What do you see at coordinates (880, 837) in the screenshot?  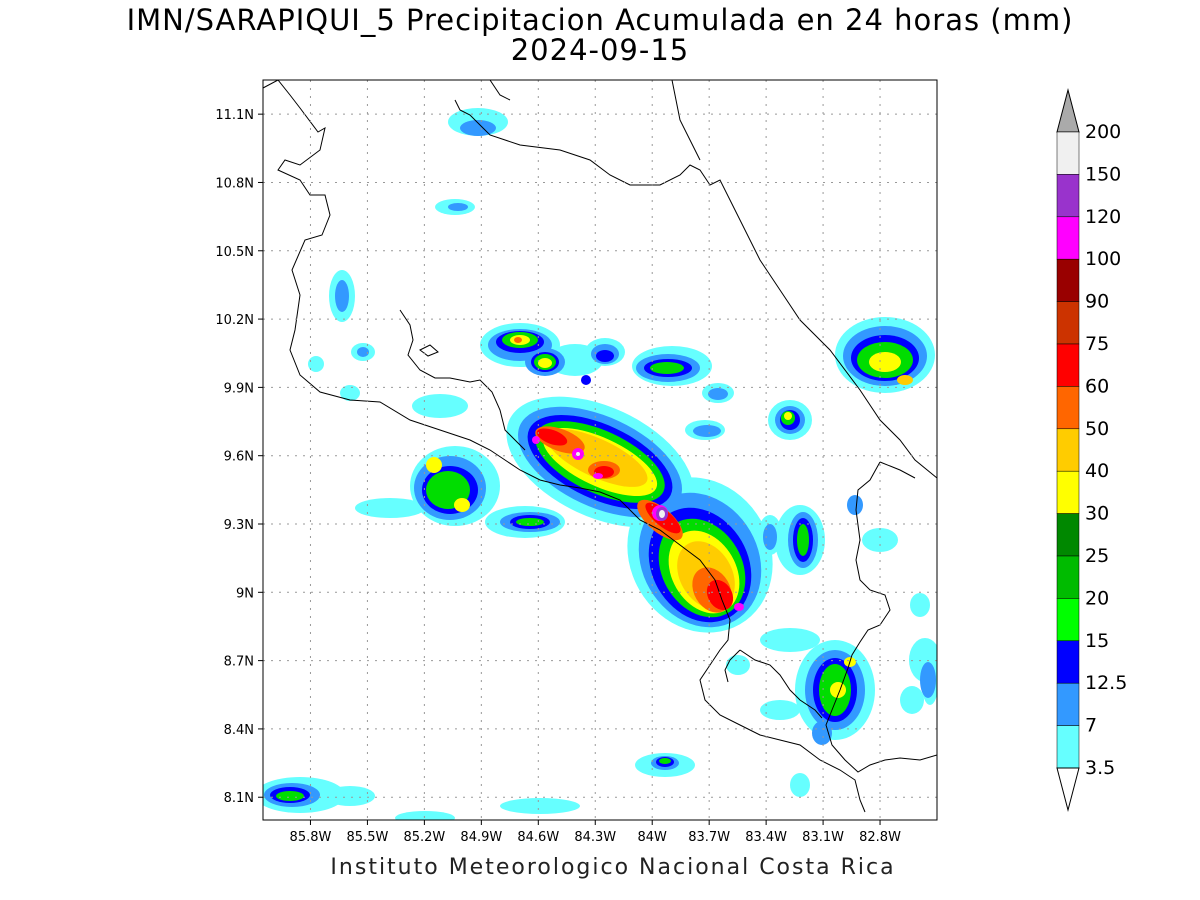 I see `lon-tick-label: 82.8W` at bounding box center [880, 837].